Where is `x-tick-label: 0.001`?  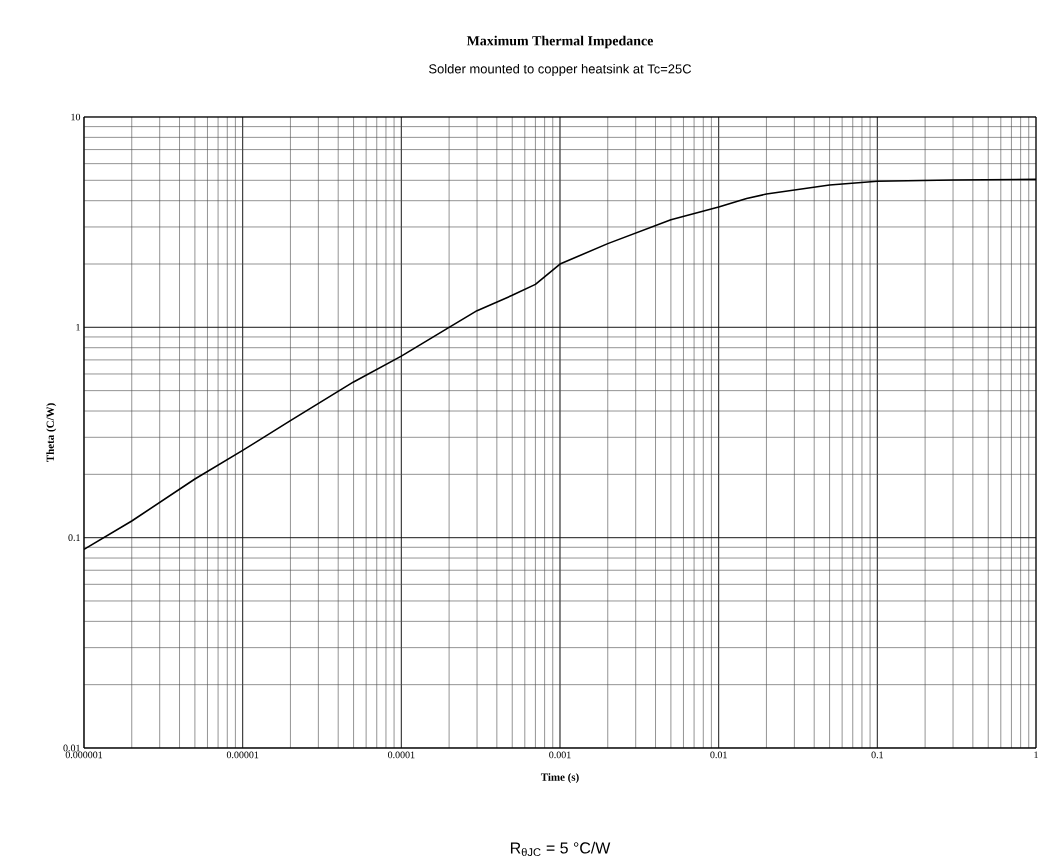
x-tick-label: 0.001 is located at coordinates (560, 755).